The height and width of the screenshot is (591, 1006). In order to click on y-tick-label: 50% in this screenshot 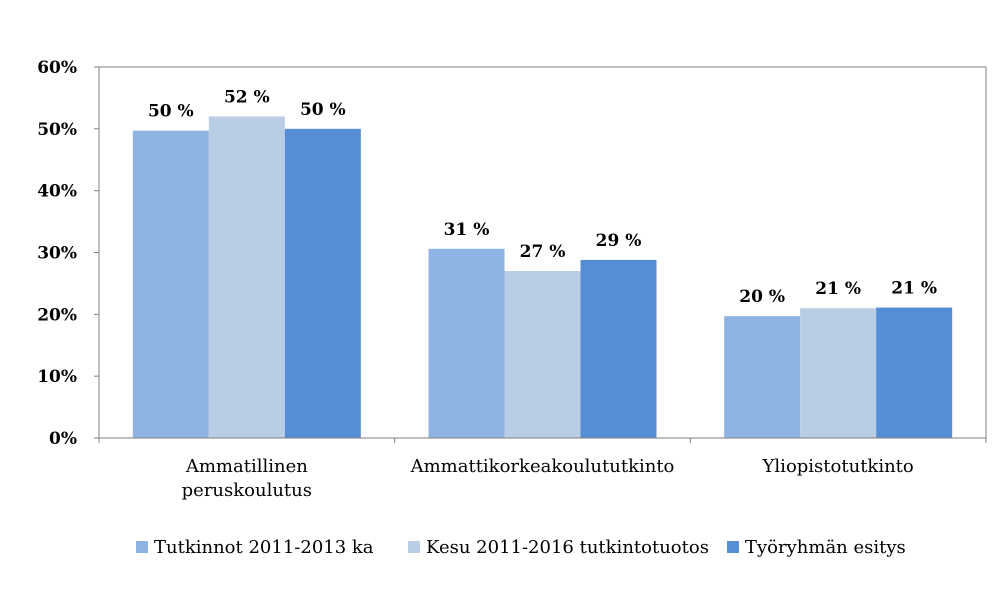, I will do `click(57, 130)`.